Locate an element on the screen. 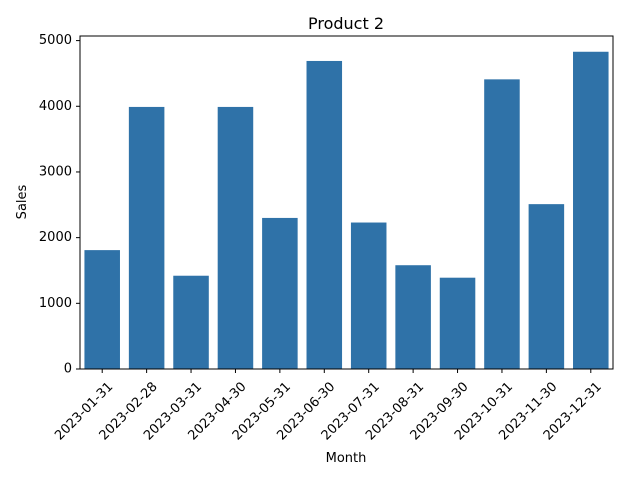 Image resolution: width=640 pixels, height=480 pixels. chart-title: Product 2 is located at coordinates (346, 23).